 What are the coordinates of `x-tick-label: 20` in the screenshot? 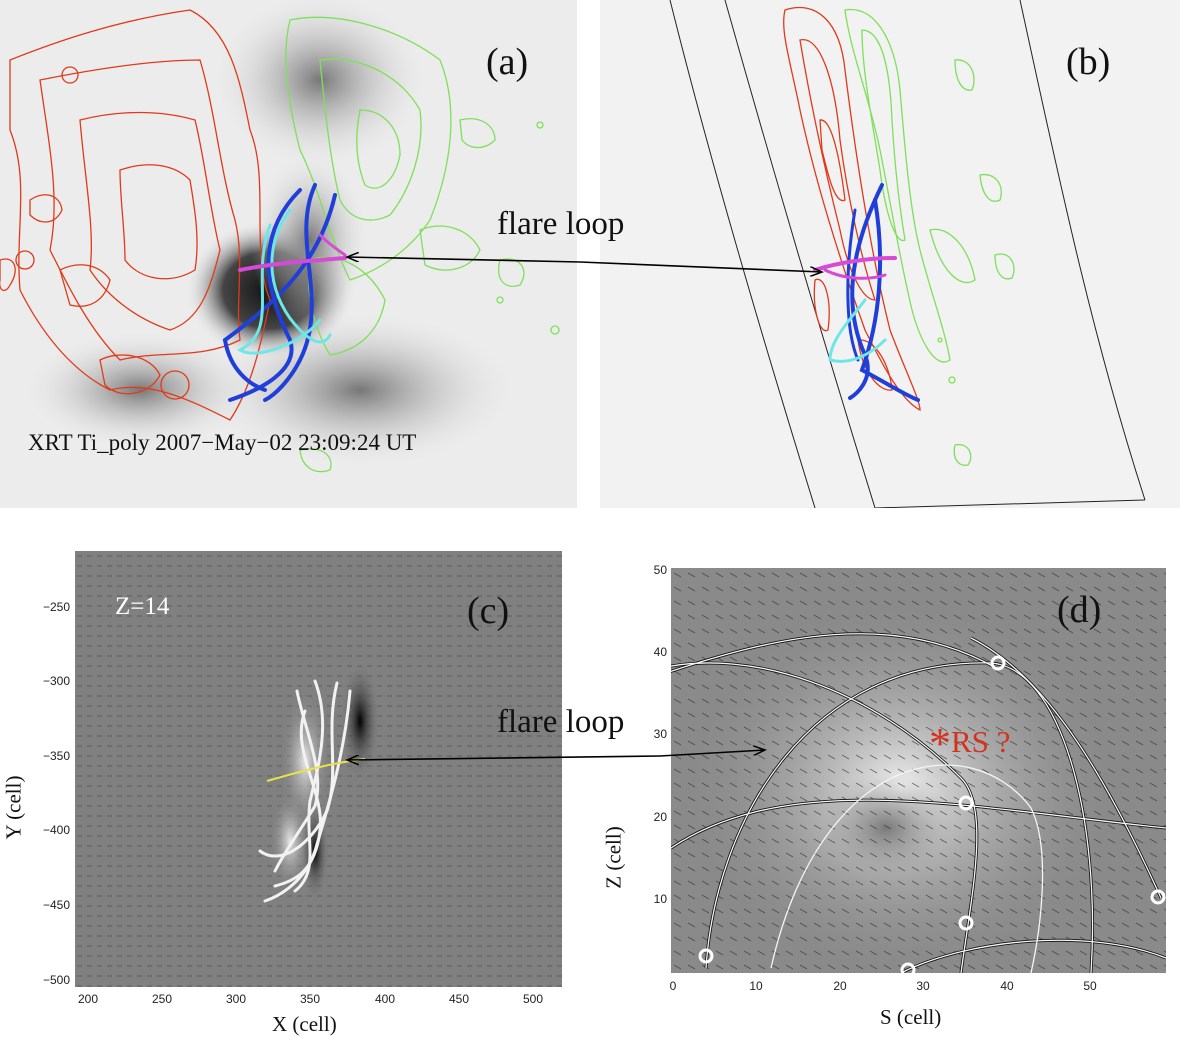 It's located at (840, 986).